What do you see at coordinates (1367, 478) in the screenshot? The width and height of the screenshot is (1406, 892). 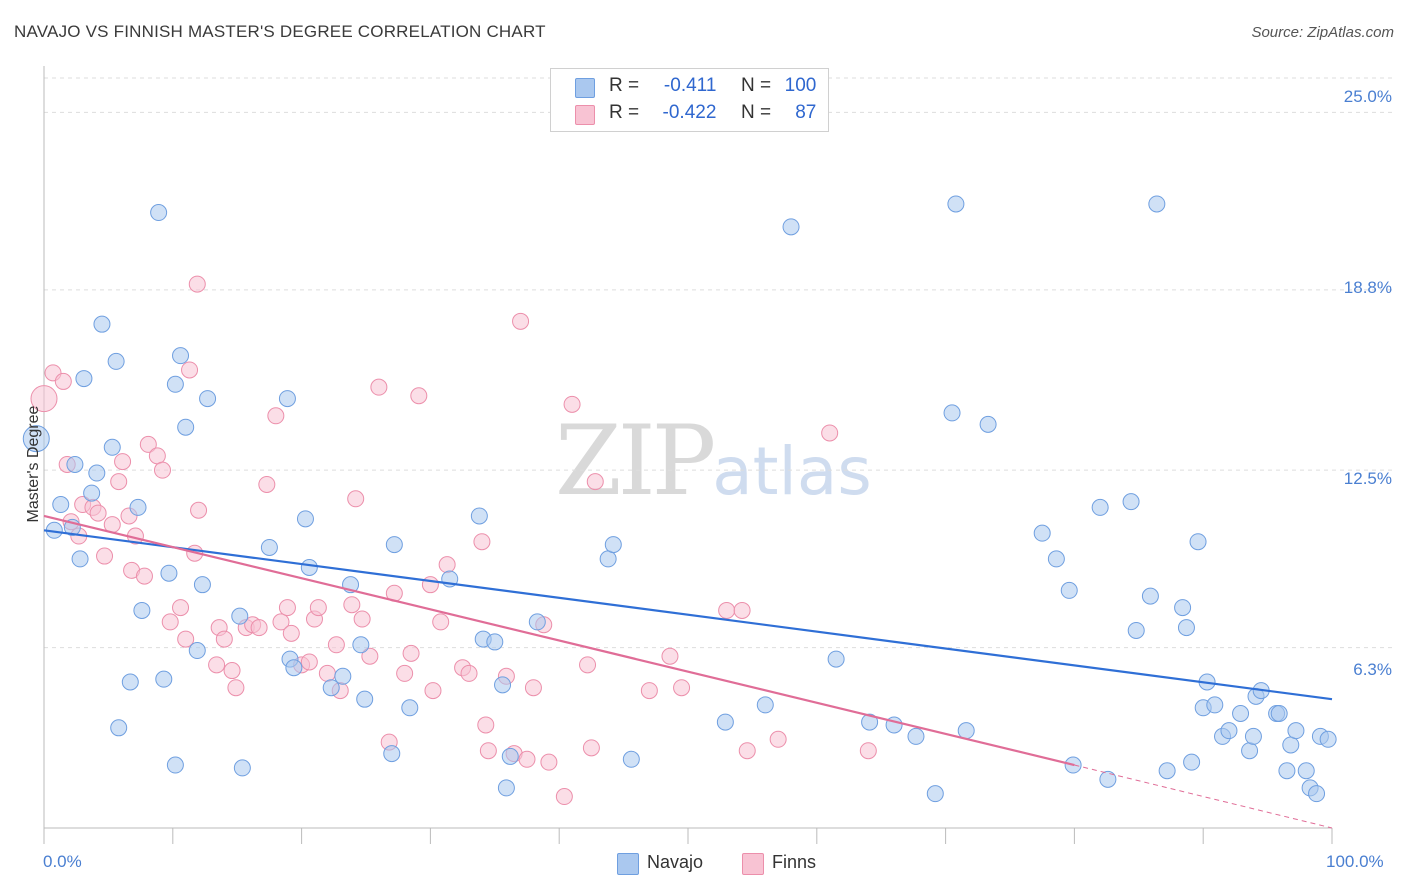 I see `y-tick-label: 12.5%` at bounding box center [1367, 478].